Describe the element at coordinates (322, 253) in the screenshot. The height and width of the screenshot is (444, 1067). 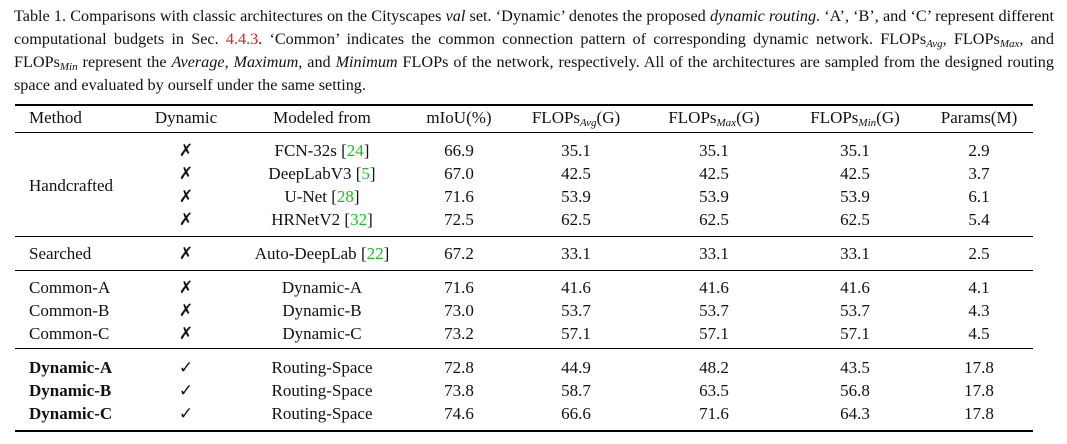
I see `cell-modeled-from: Auto-DeepLab [22]` at that location.